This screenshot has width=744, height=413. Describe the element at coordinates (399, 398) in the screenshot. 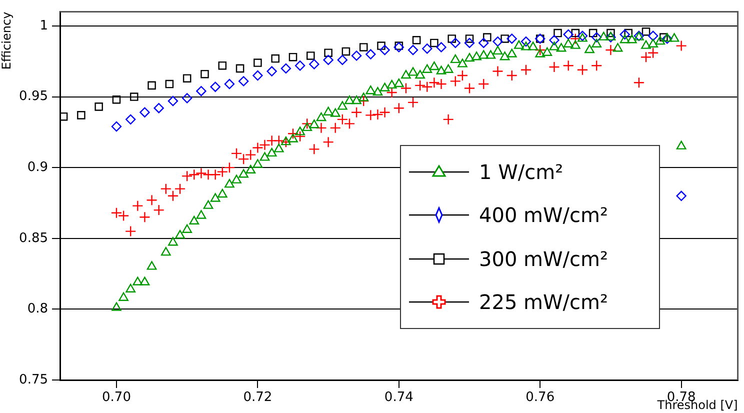

I see `x-tick-label: 0.74` at that location.